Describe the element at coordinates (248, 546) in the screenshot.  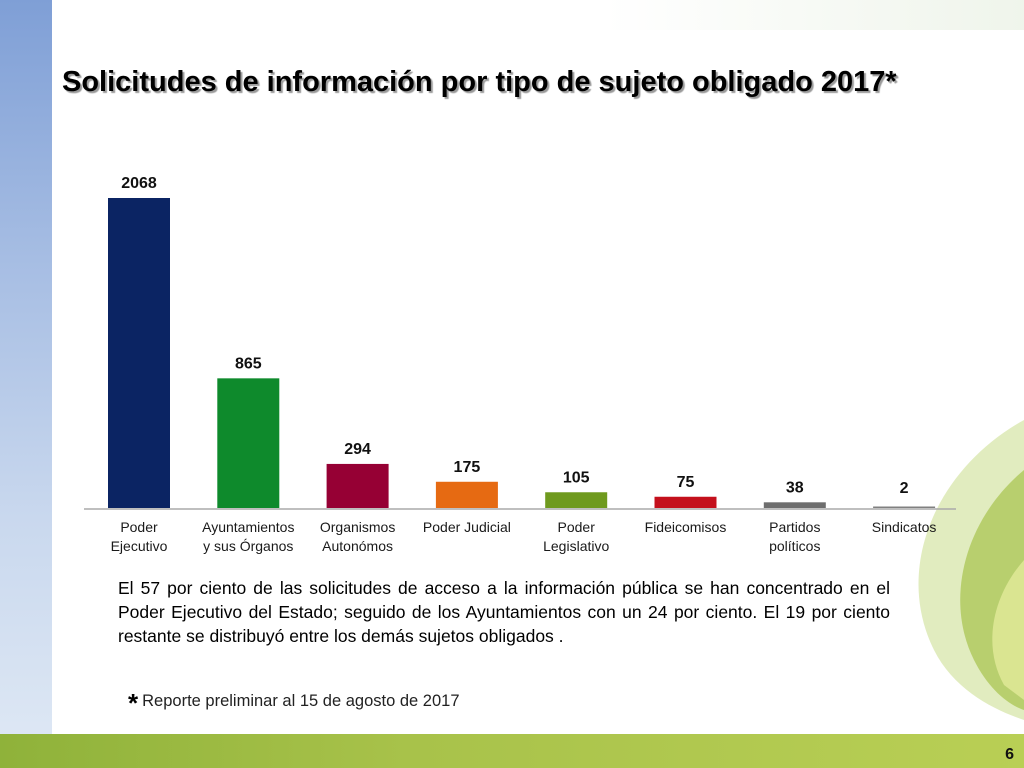
I see `x-tick-label-1-1: y sus Órganos` at that location.